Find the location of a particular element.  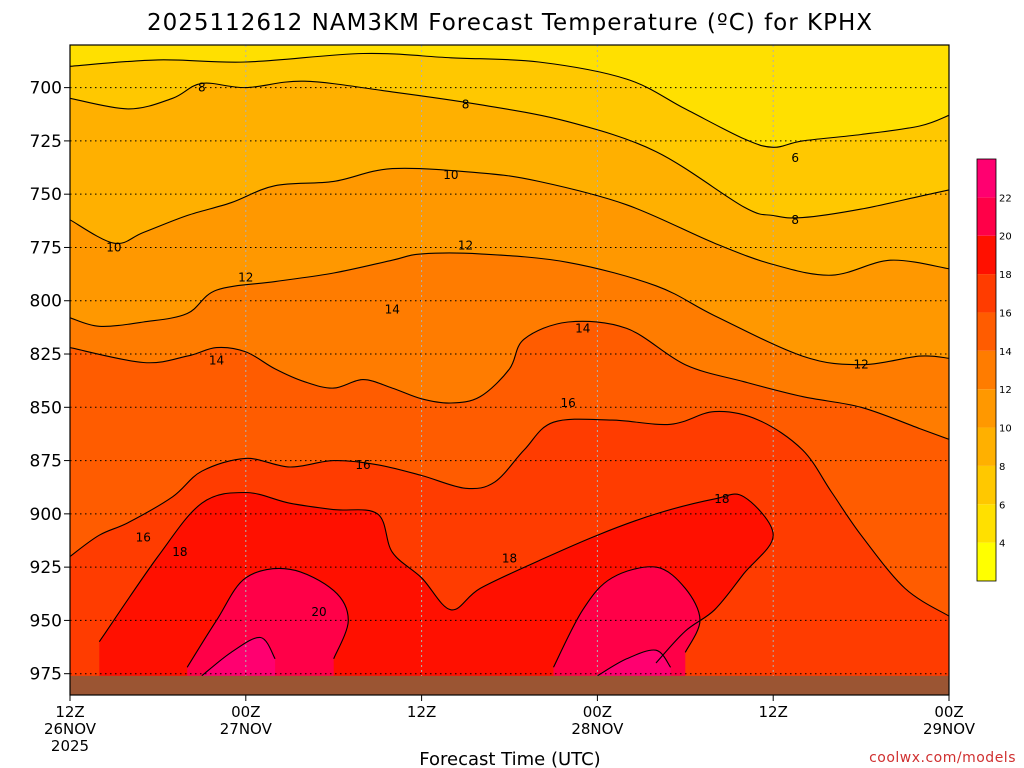

x-tick-label: 27NOV is located at coordinates (246, 729).